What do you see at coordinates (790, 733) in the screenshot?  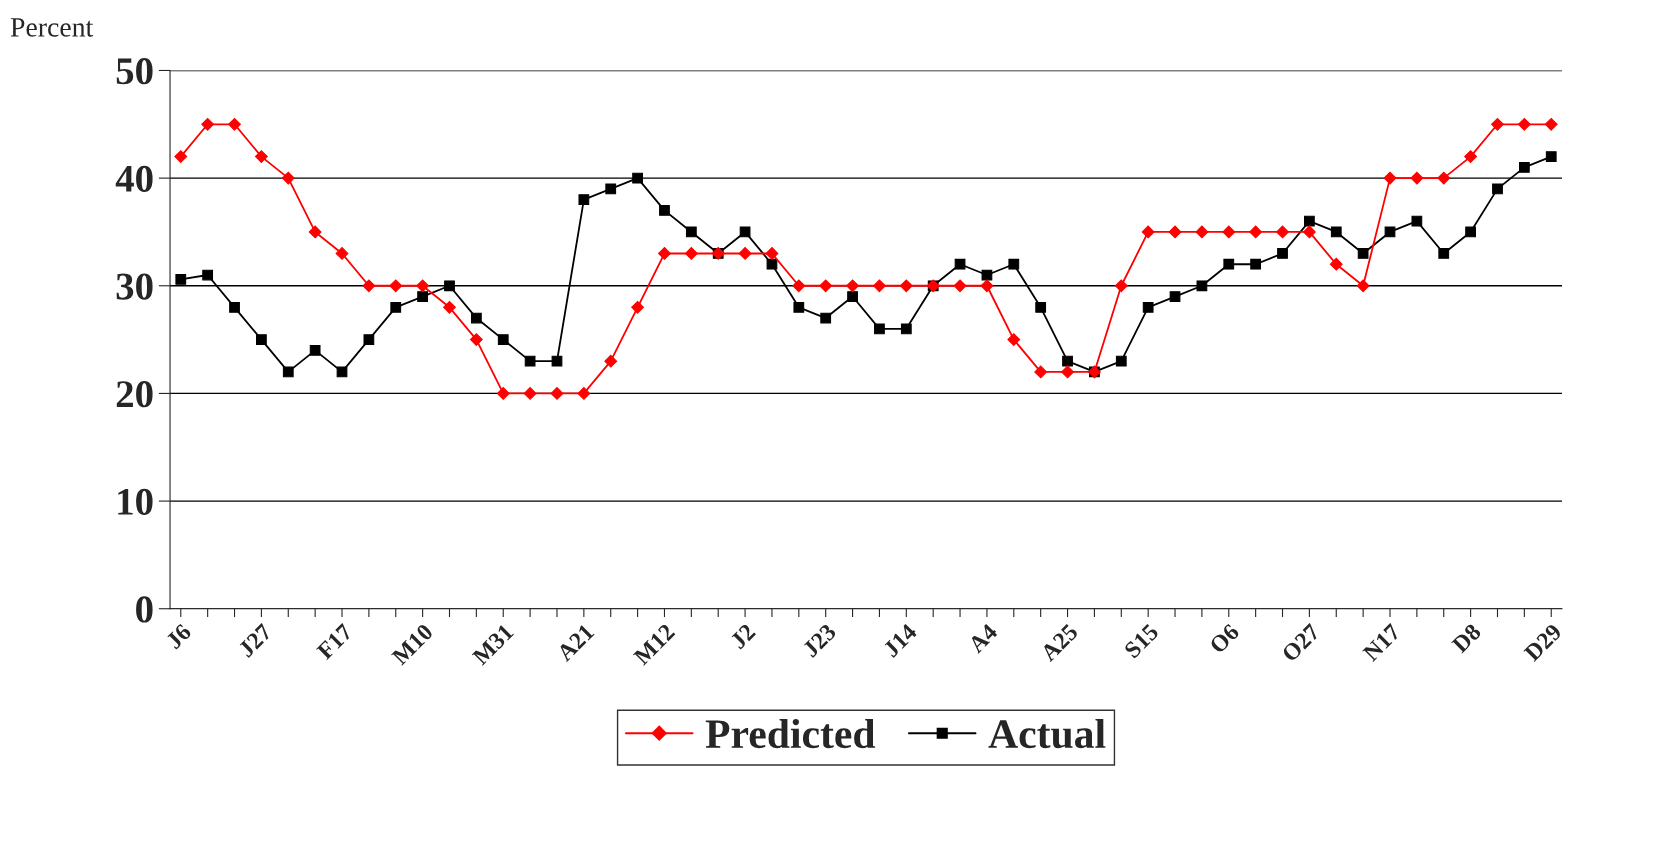 I see `legend-label: Predicted` at bounding box center [790, 733].